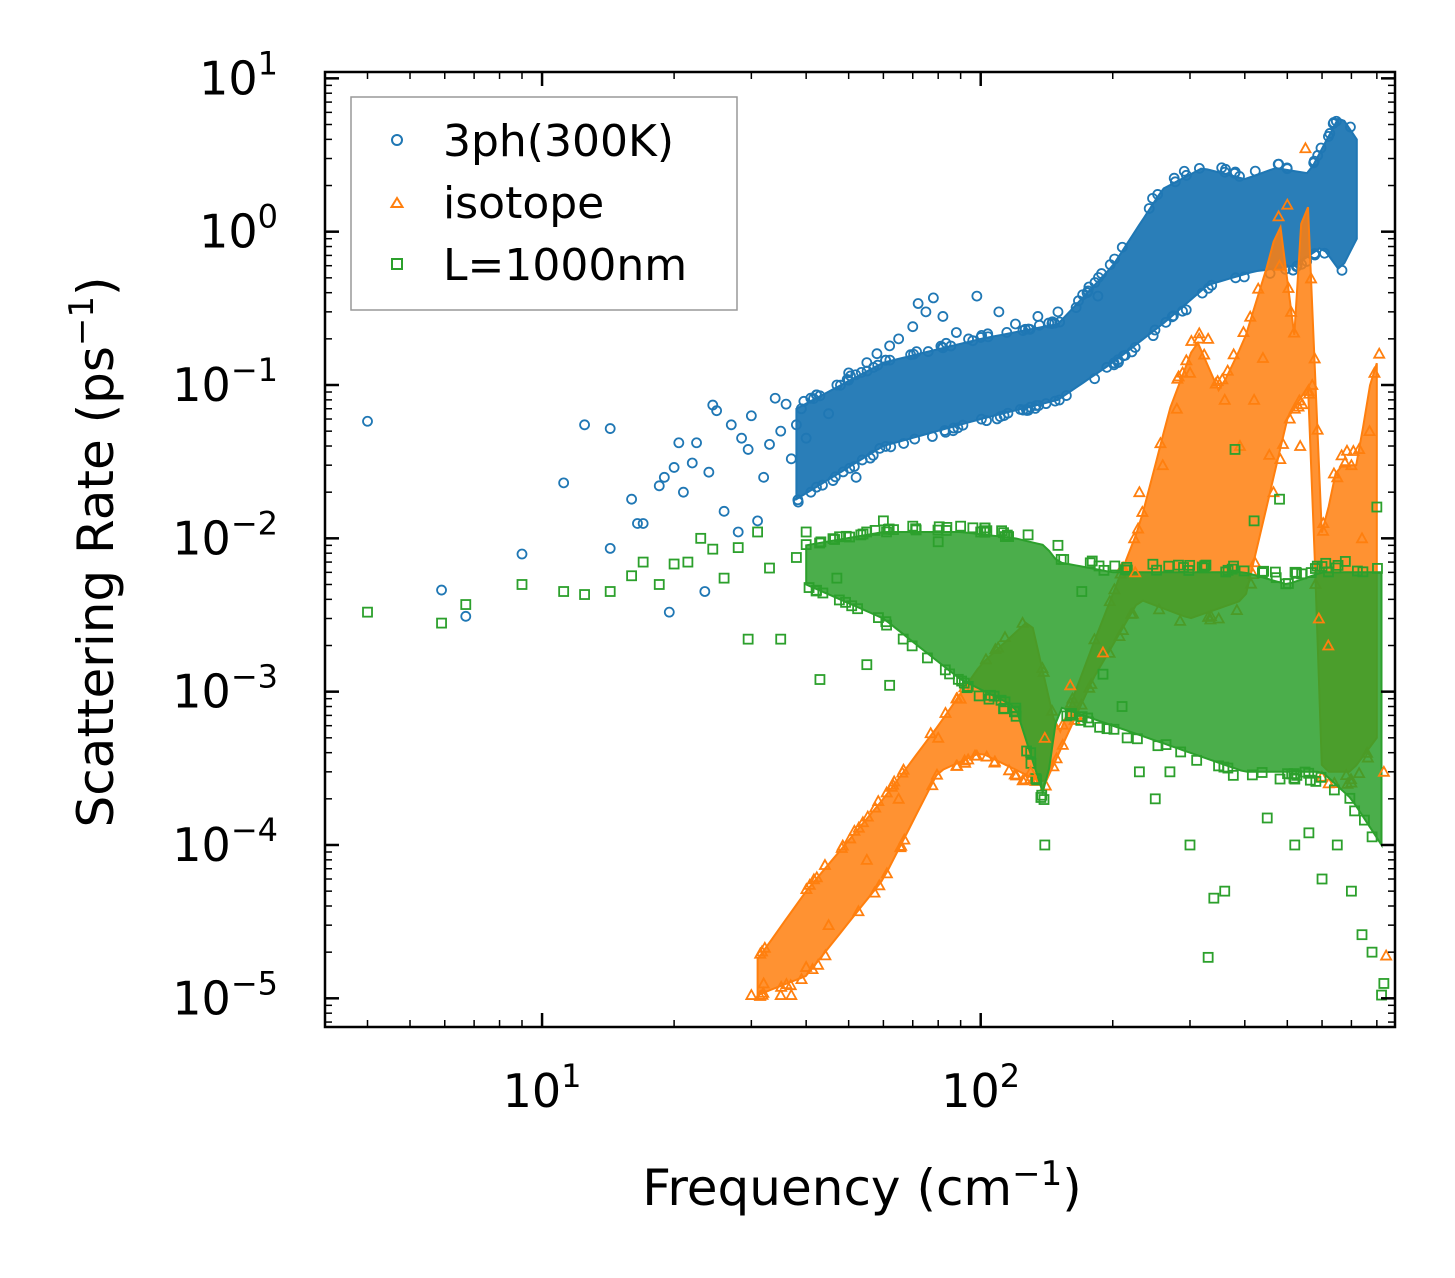  Describe the element at coordinates (238, 228) in the screenshot. I see `y-tick-label: 10⁰` at that location.